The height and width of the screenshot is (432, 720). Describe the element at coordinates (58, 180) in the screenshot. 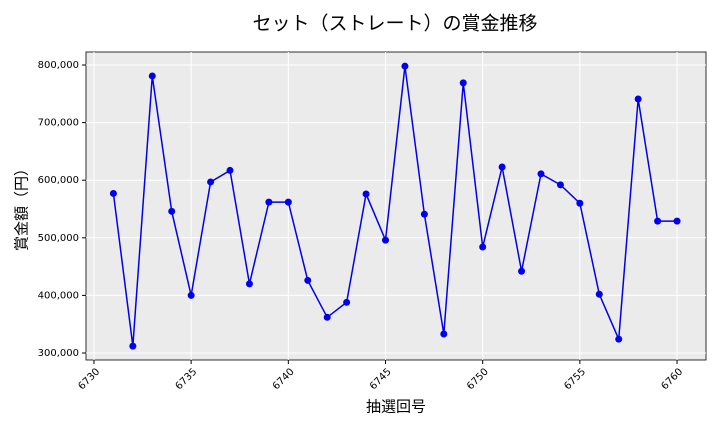

I see `y-tick-label: 600,000` at that location.